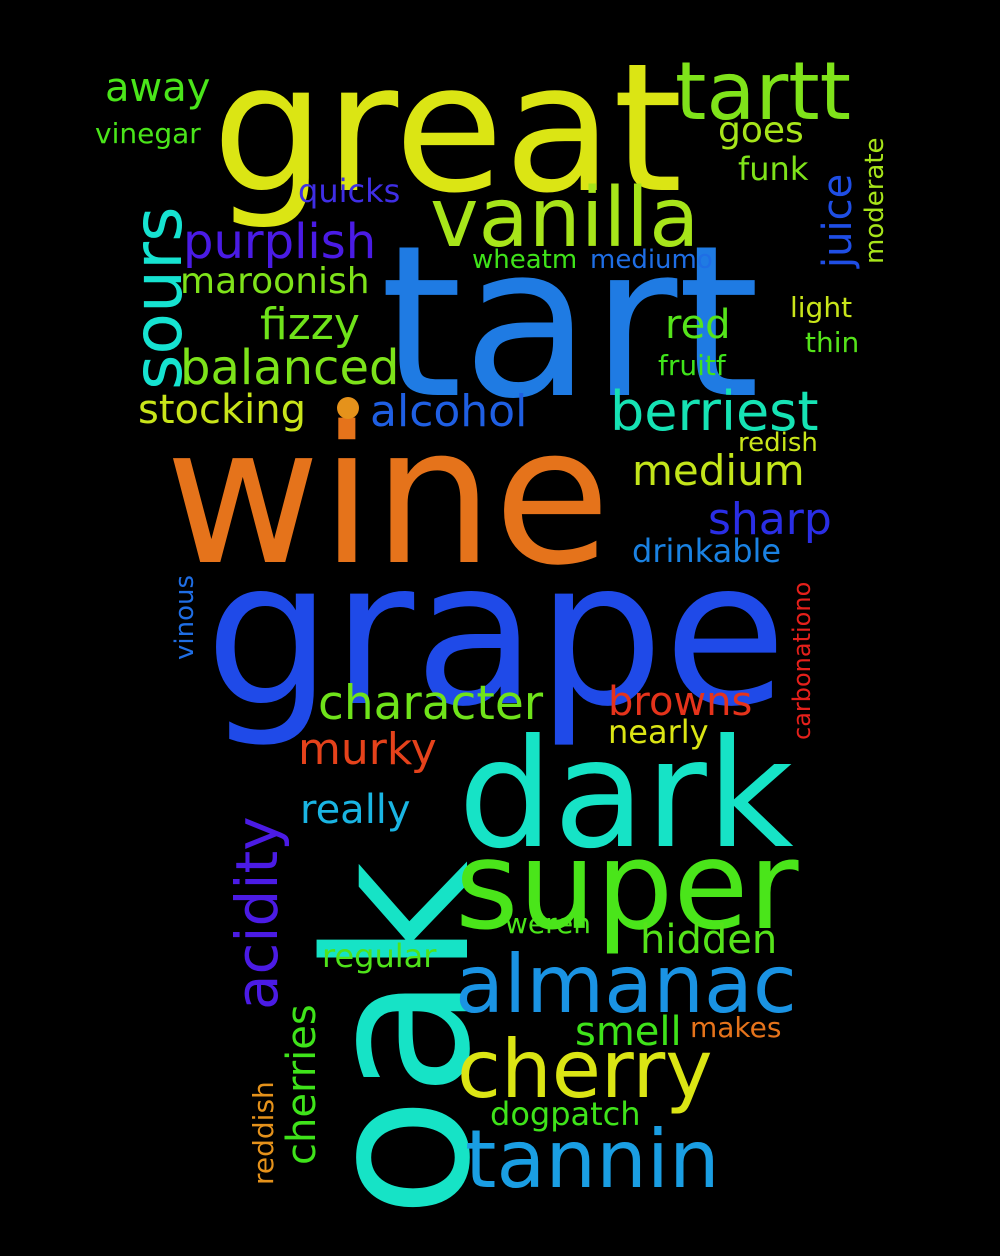  What do you see at coordinates (821, 307) in the screenshot?
I see `word-light: light` at bounding box center [821, 307].